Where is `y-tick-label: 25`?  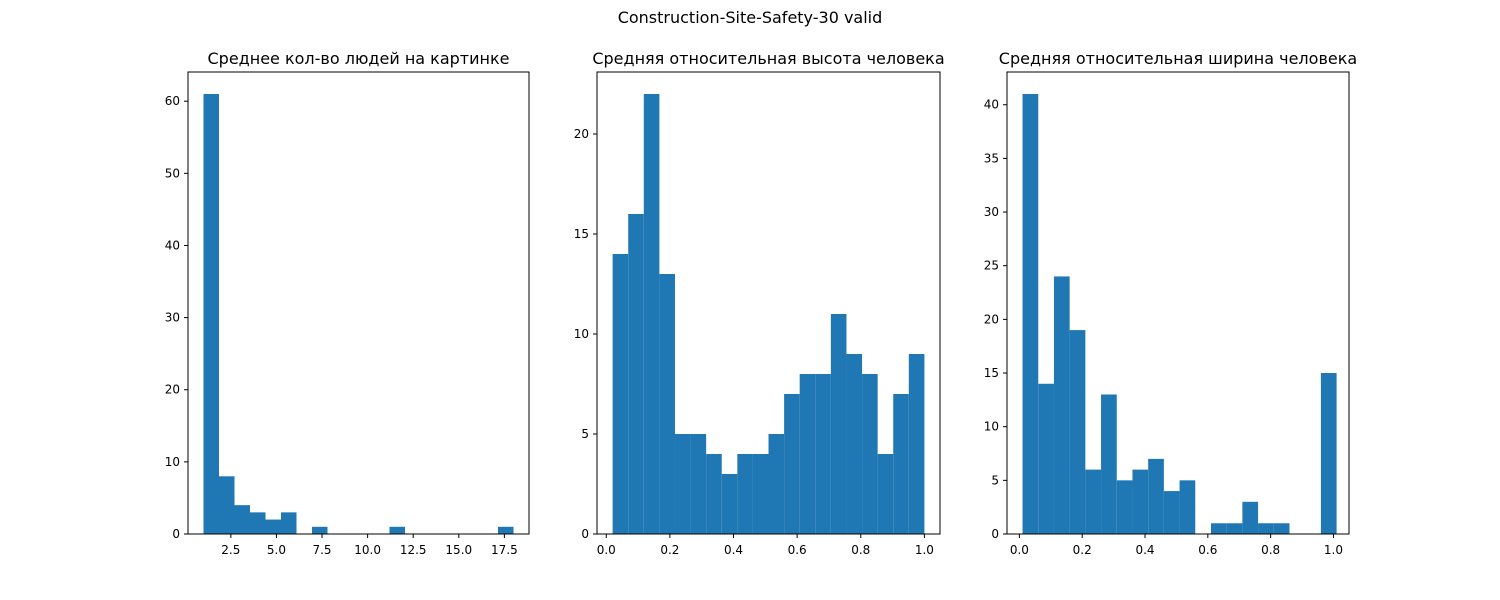
y-tick-label: 25 is located at coordinates (991, 266).